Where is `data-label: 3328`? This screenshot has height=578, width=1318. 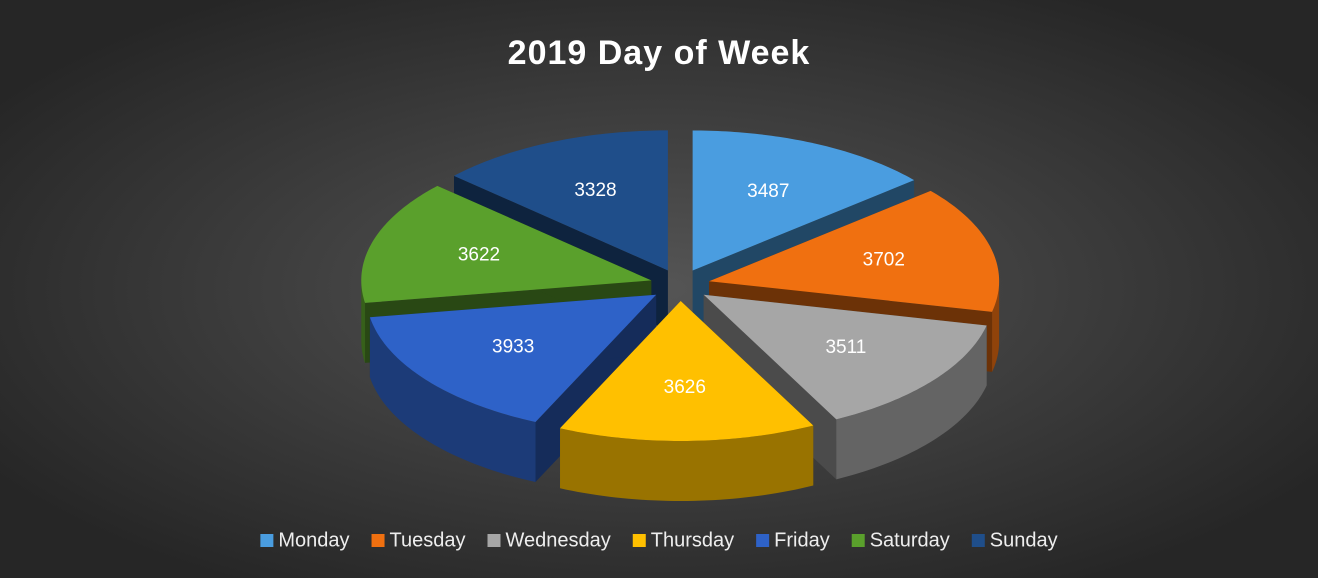
data-label: 3328 is located at coordinates (595, 190).